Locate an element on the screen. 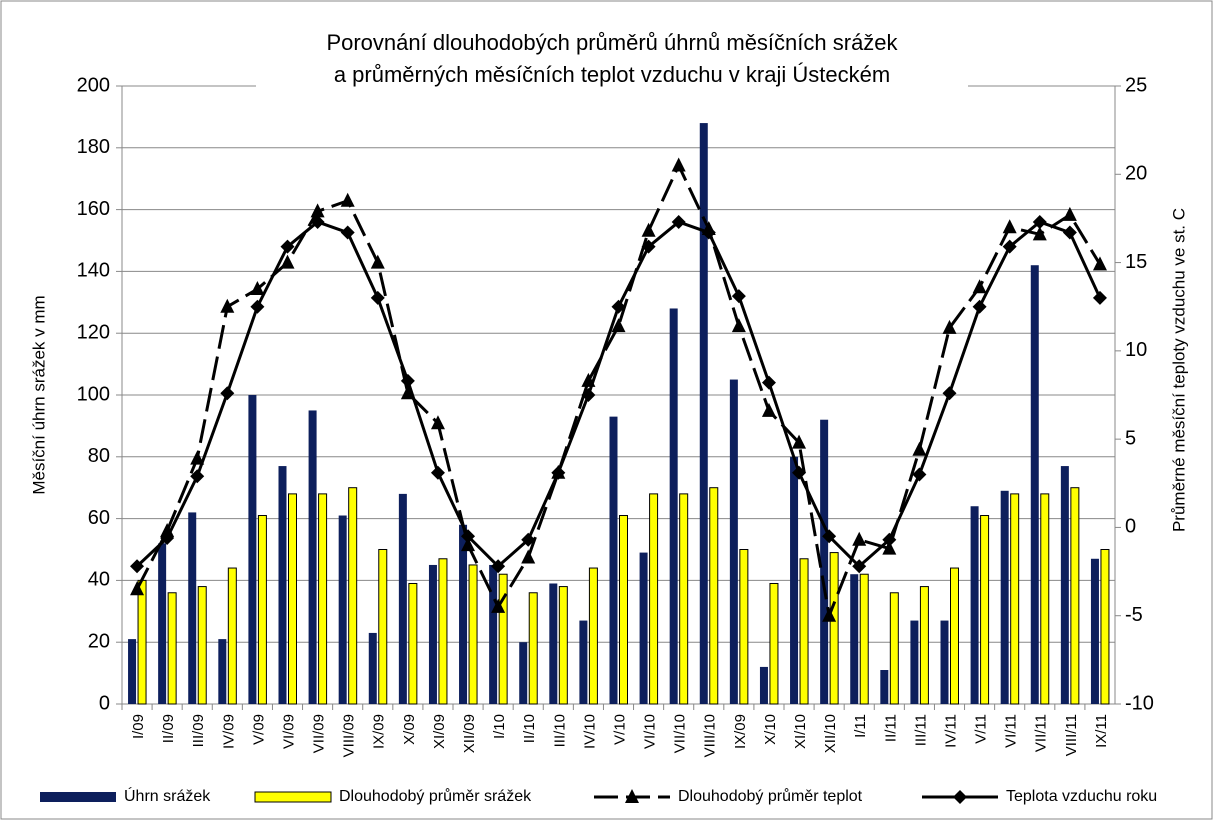  y2-tick-label: 20 is located at coordinates (1136, 174).